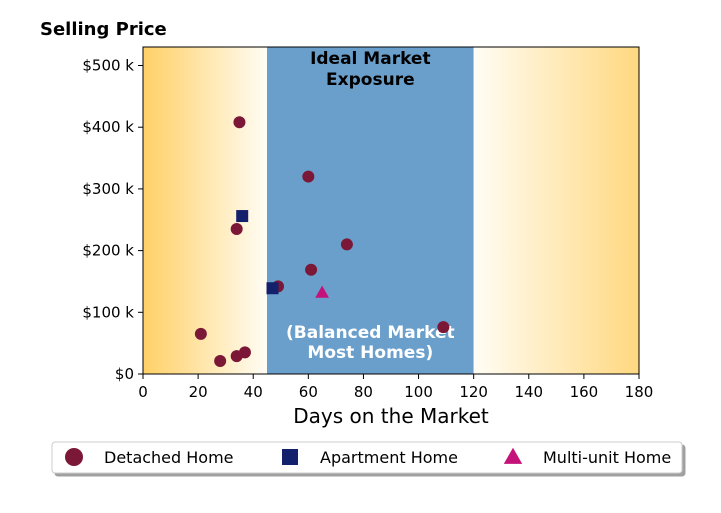  What do you see at coordinates (389, 457) in the screenshot?
I see `legend-label-apartment-home: Apartment Home` at bounding box center [389, 457].